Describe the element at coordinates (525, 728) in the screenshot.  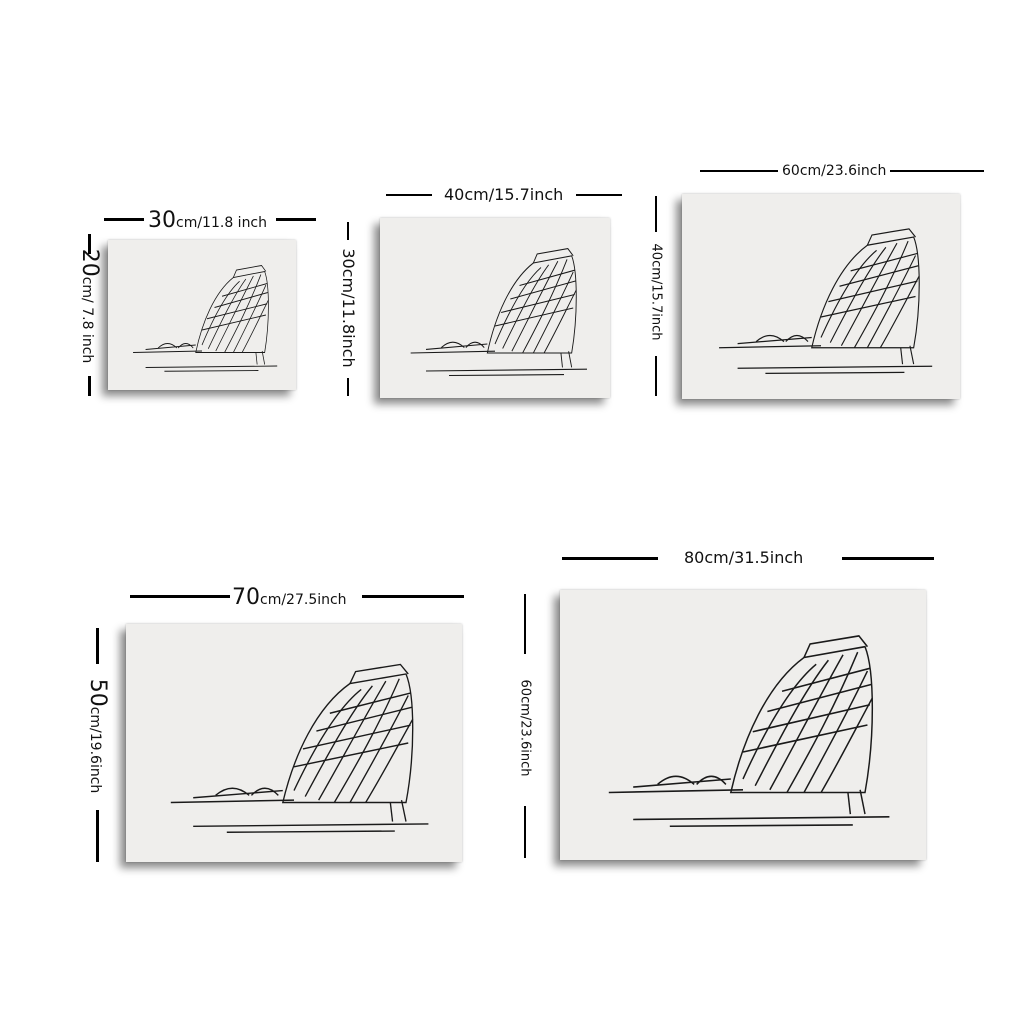
I see `height-label: 60cm/23.6inch` at that location.